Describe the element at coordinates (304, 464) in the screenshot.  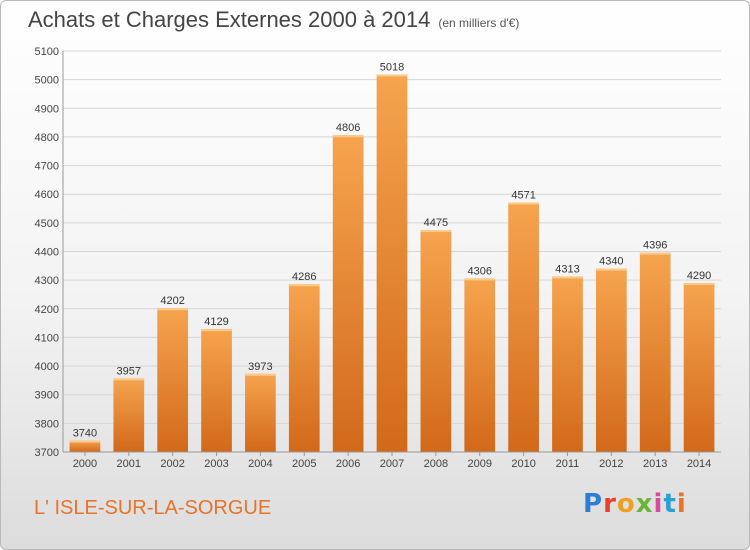
I see `x-tick-label: 2005` at that location.